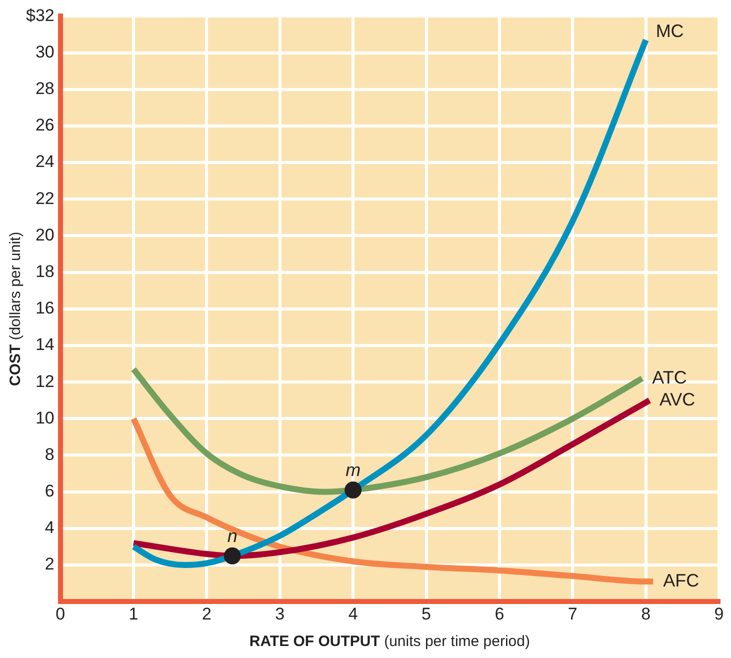 Image resolution: width=731 pixels, height=658 pixels. What do you see at coordinates (44, 418) in the screenshot?
I see `y-tick-label: 10` at bounding box center [44, 418].